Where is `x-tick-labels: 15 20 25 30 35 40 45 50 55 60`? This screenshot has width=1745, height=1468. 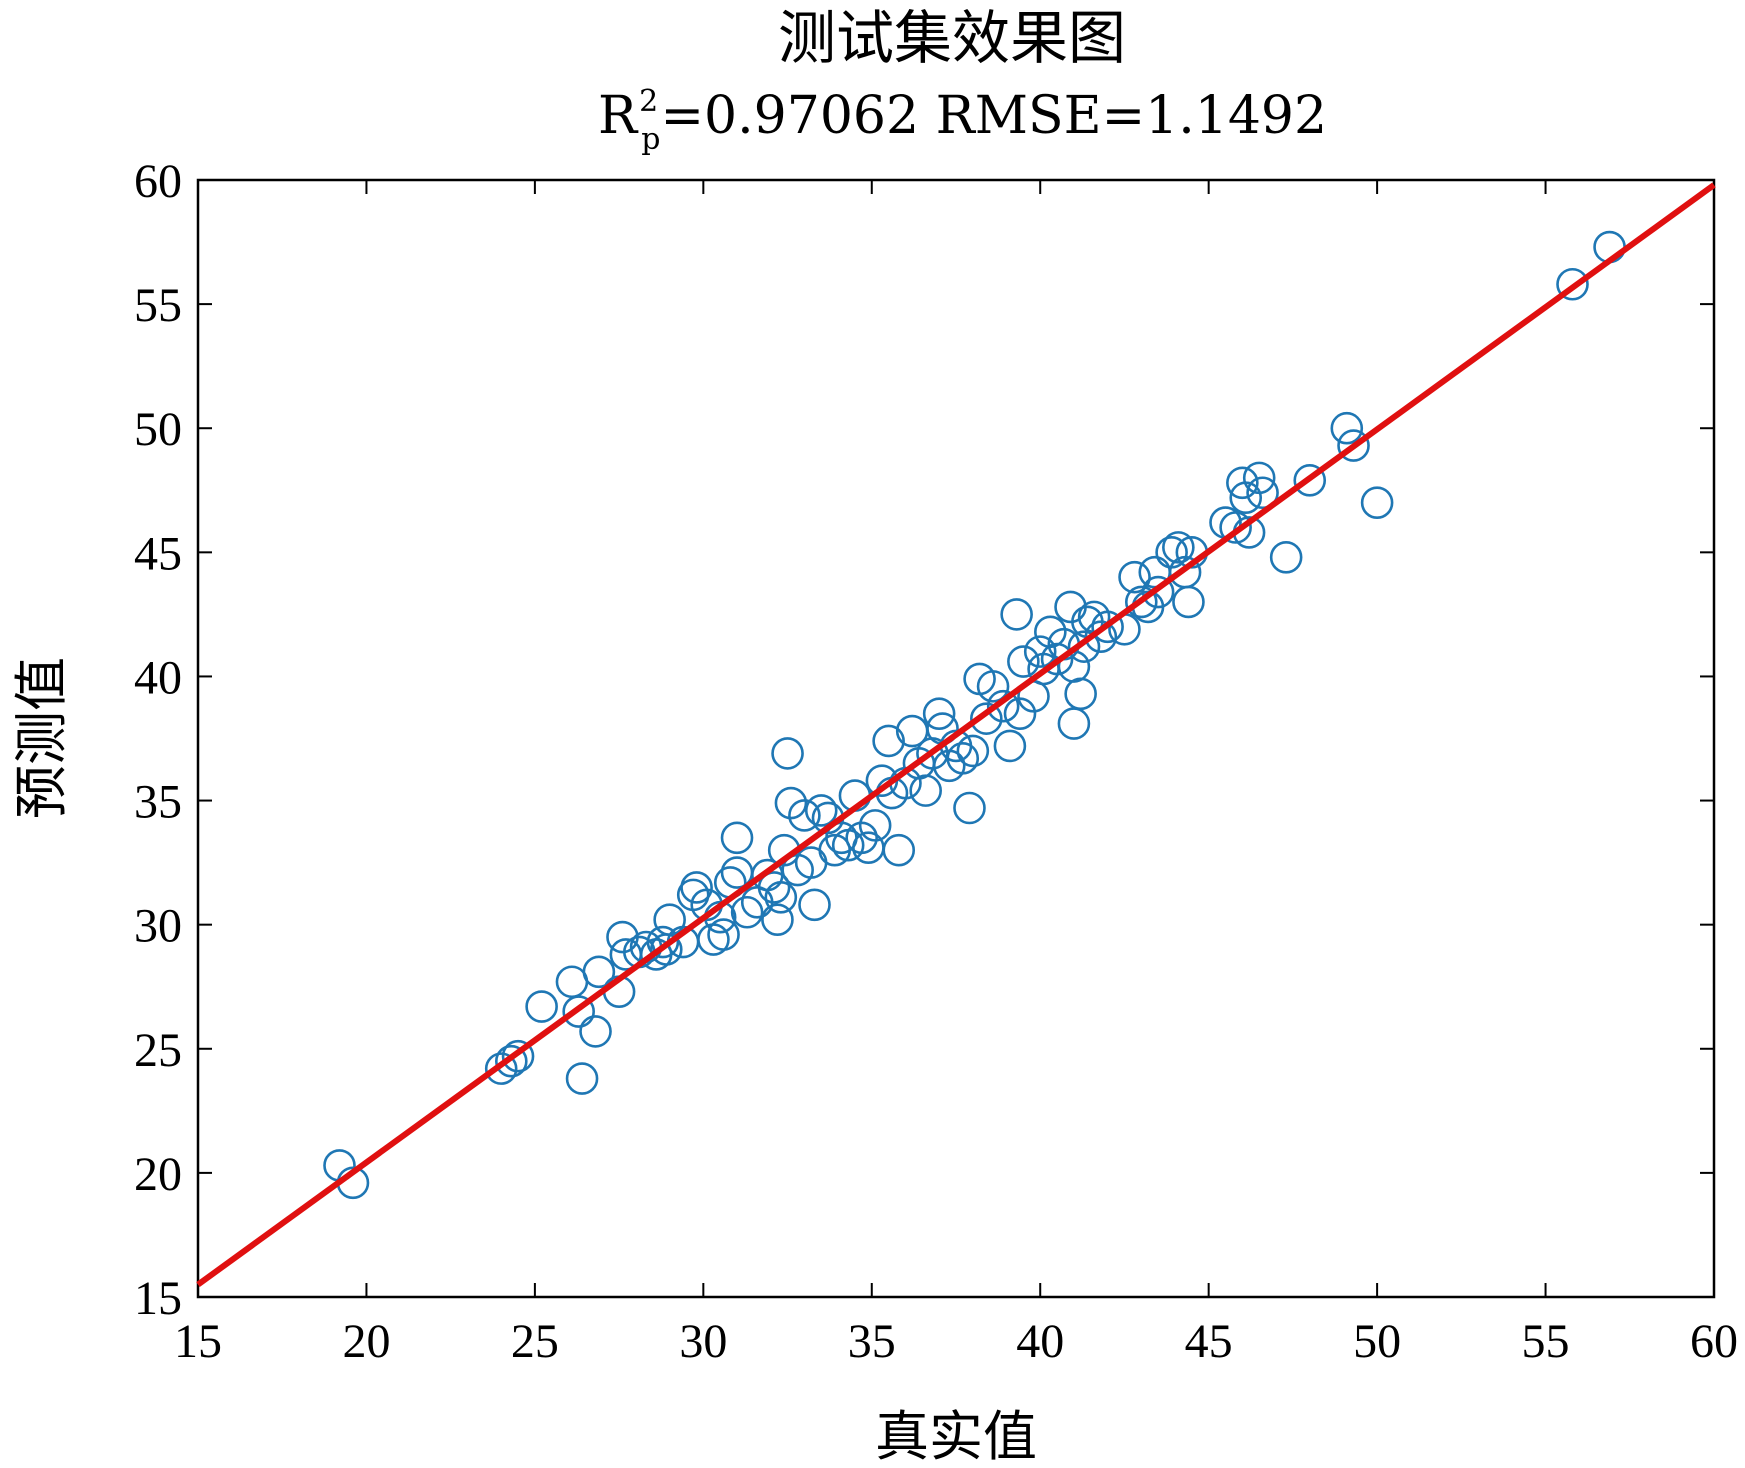
x-tick-labels: 15 20 25 30 35 40 45 50 55 60 is located at coordinates (956, 1341).